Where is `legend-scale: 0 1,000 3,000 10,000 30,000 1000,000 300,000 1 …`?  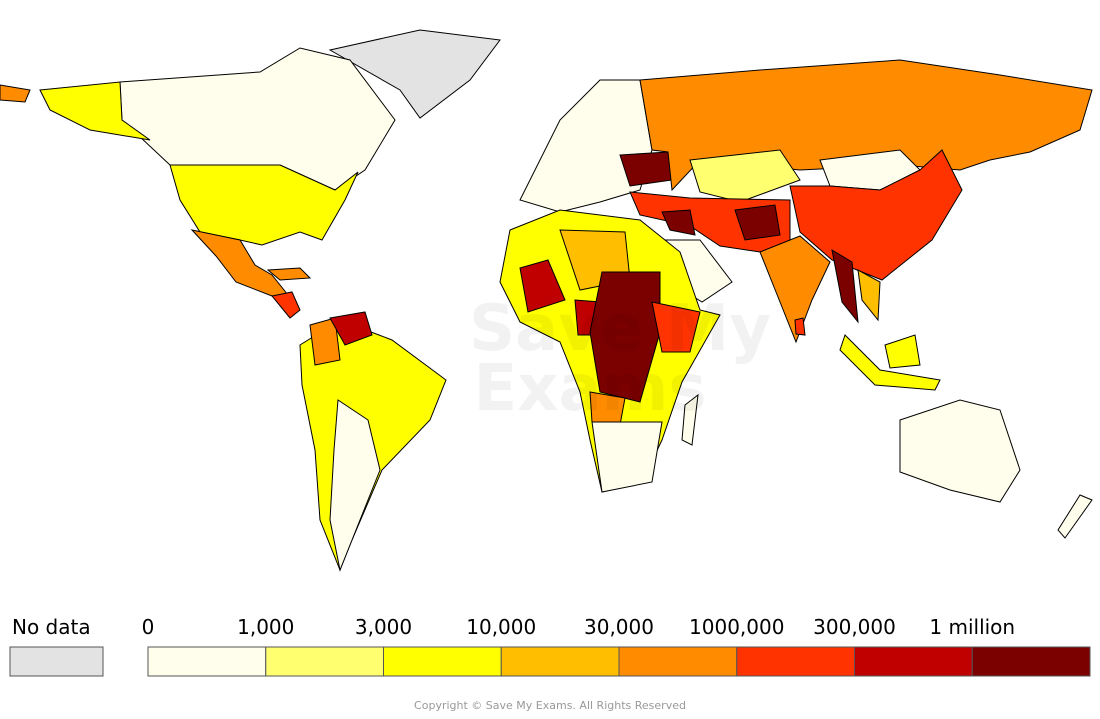 legend-scale: 0 1,000 3,000 10,000 30,000 1000,000 300,000 1 … is located at coordinates (616, 646).